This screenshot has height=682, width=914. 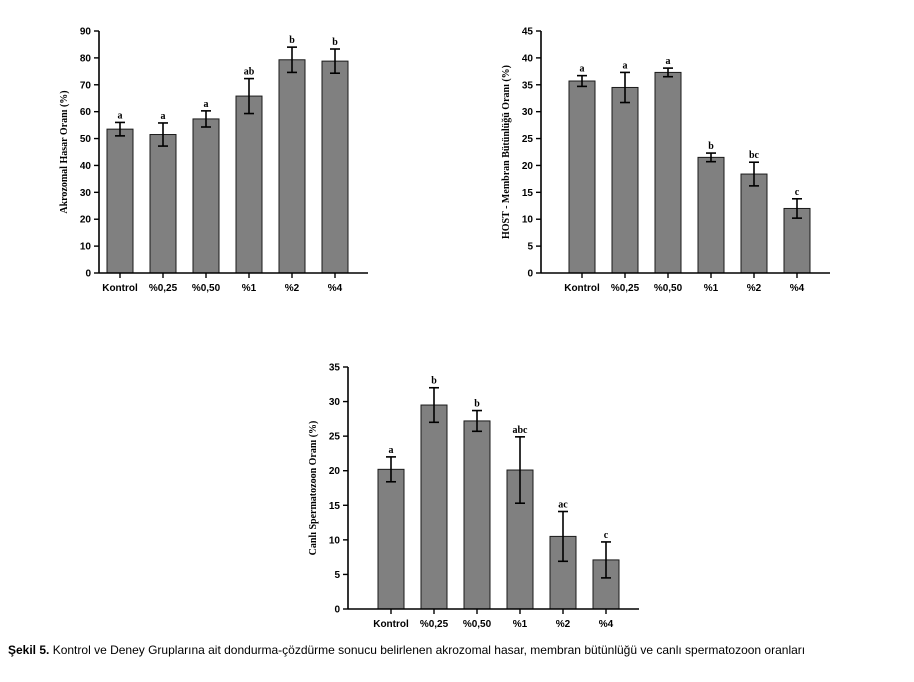 I want to click on figure-caption-label: Şekil 5., so click(x=29, y=650).